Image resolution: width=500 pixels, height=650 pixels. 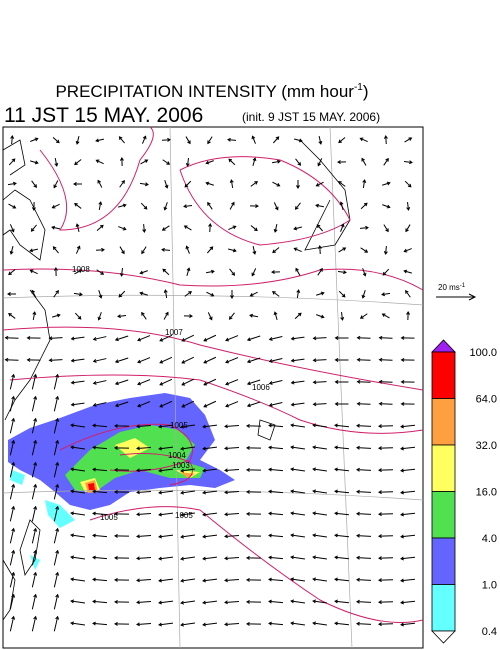 I want to click on title-main: PRECIPITATION INTENSITY (mm hour, so click(x=204, y=91).